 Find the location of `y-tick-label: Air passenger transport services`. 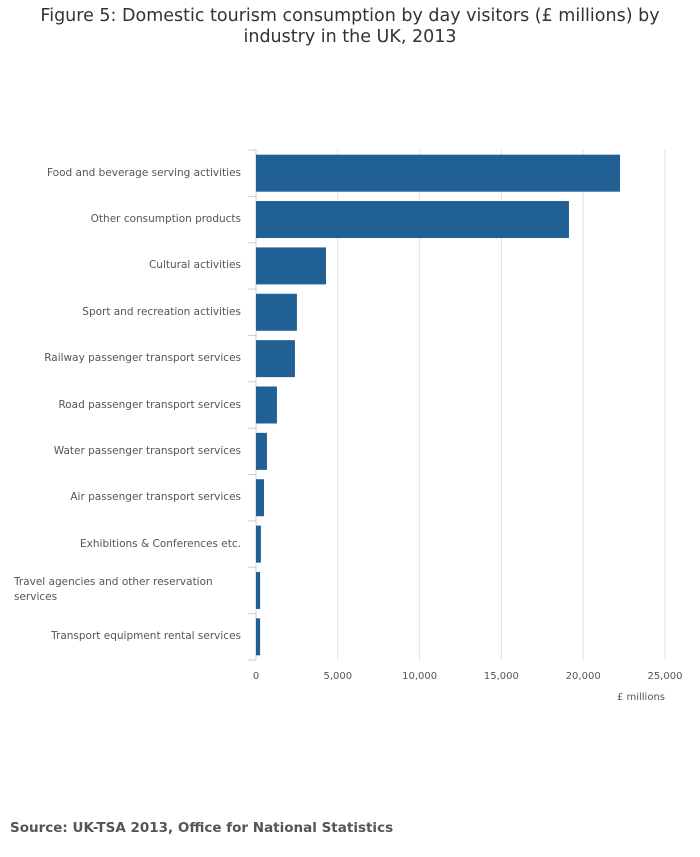

y-tick-label: Air passenger transport services is located at coordinates (155, 497).